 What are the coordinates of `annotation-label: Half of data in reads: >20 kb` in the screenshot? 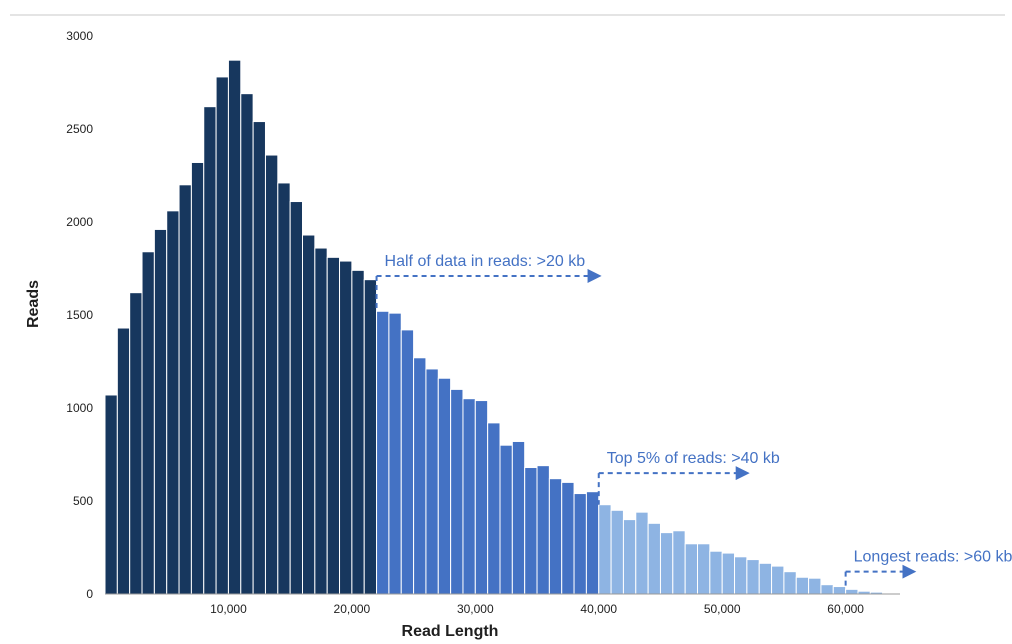 It's located at (485, 261).